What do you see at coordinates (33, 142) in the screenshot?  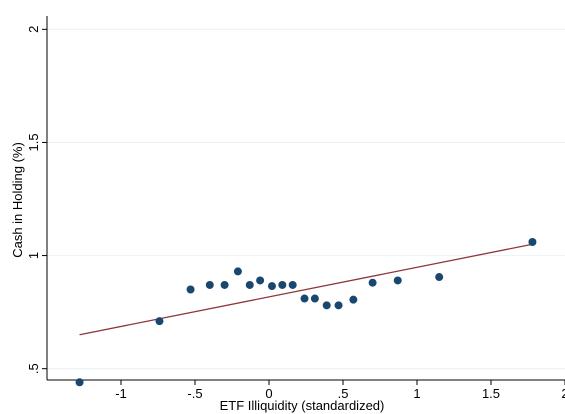 I see `y-tick-label: 1.5` at bounding box center [33, 142].